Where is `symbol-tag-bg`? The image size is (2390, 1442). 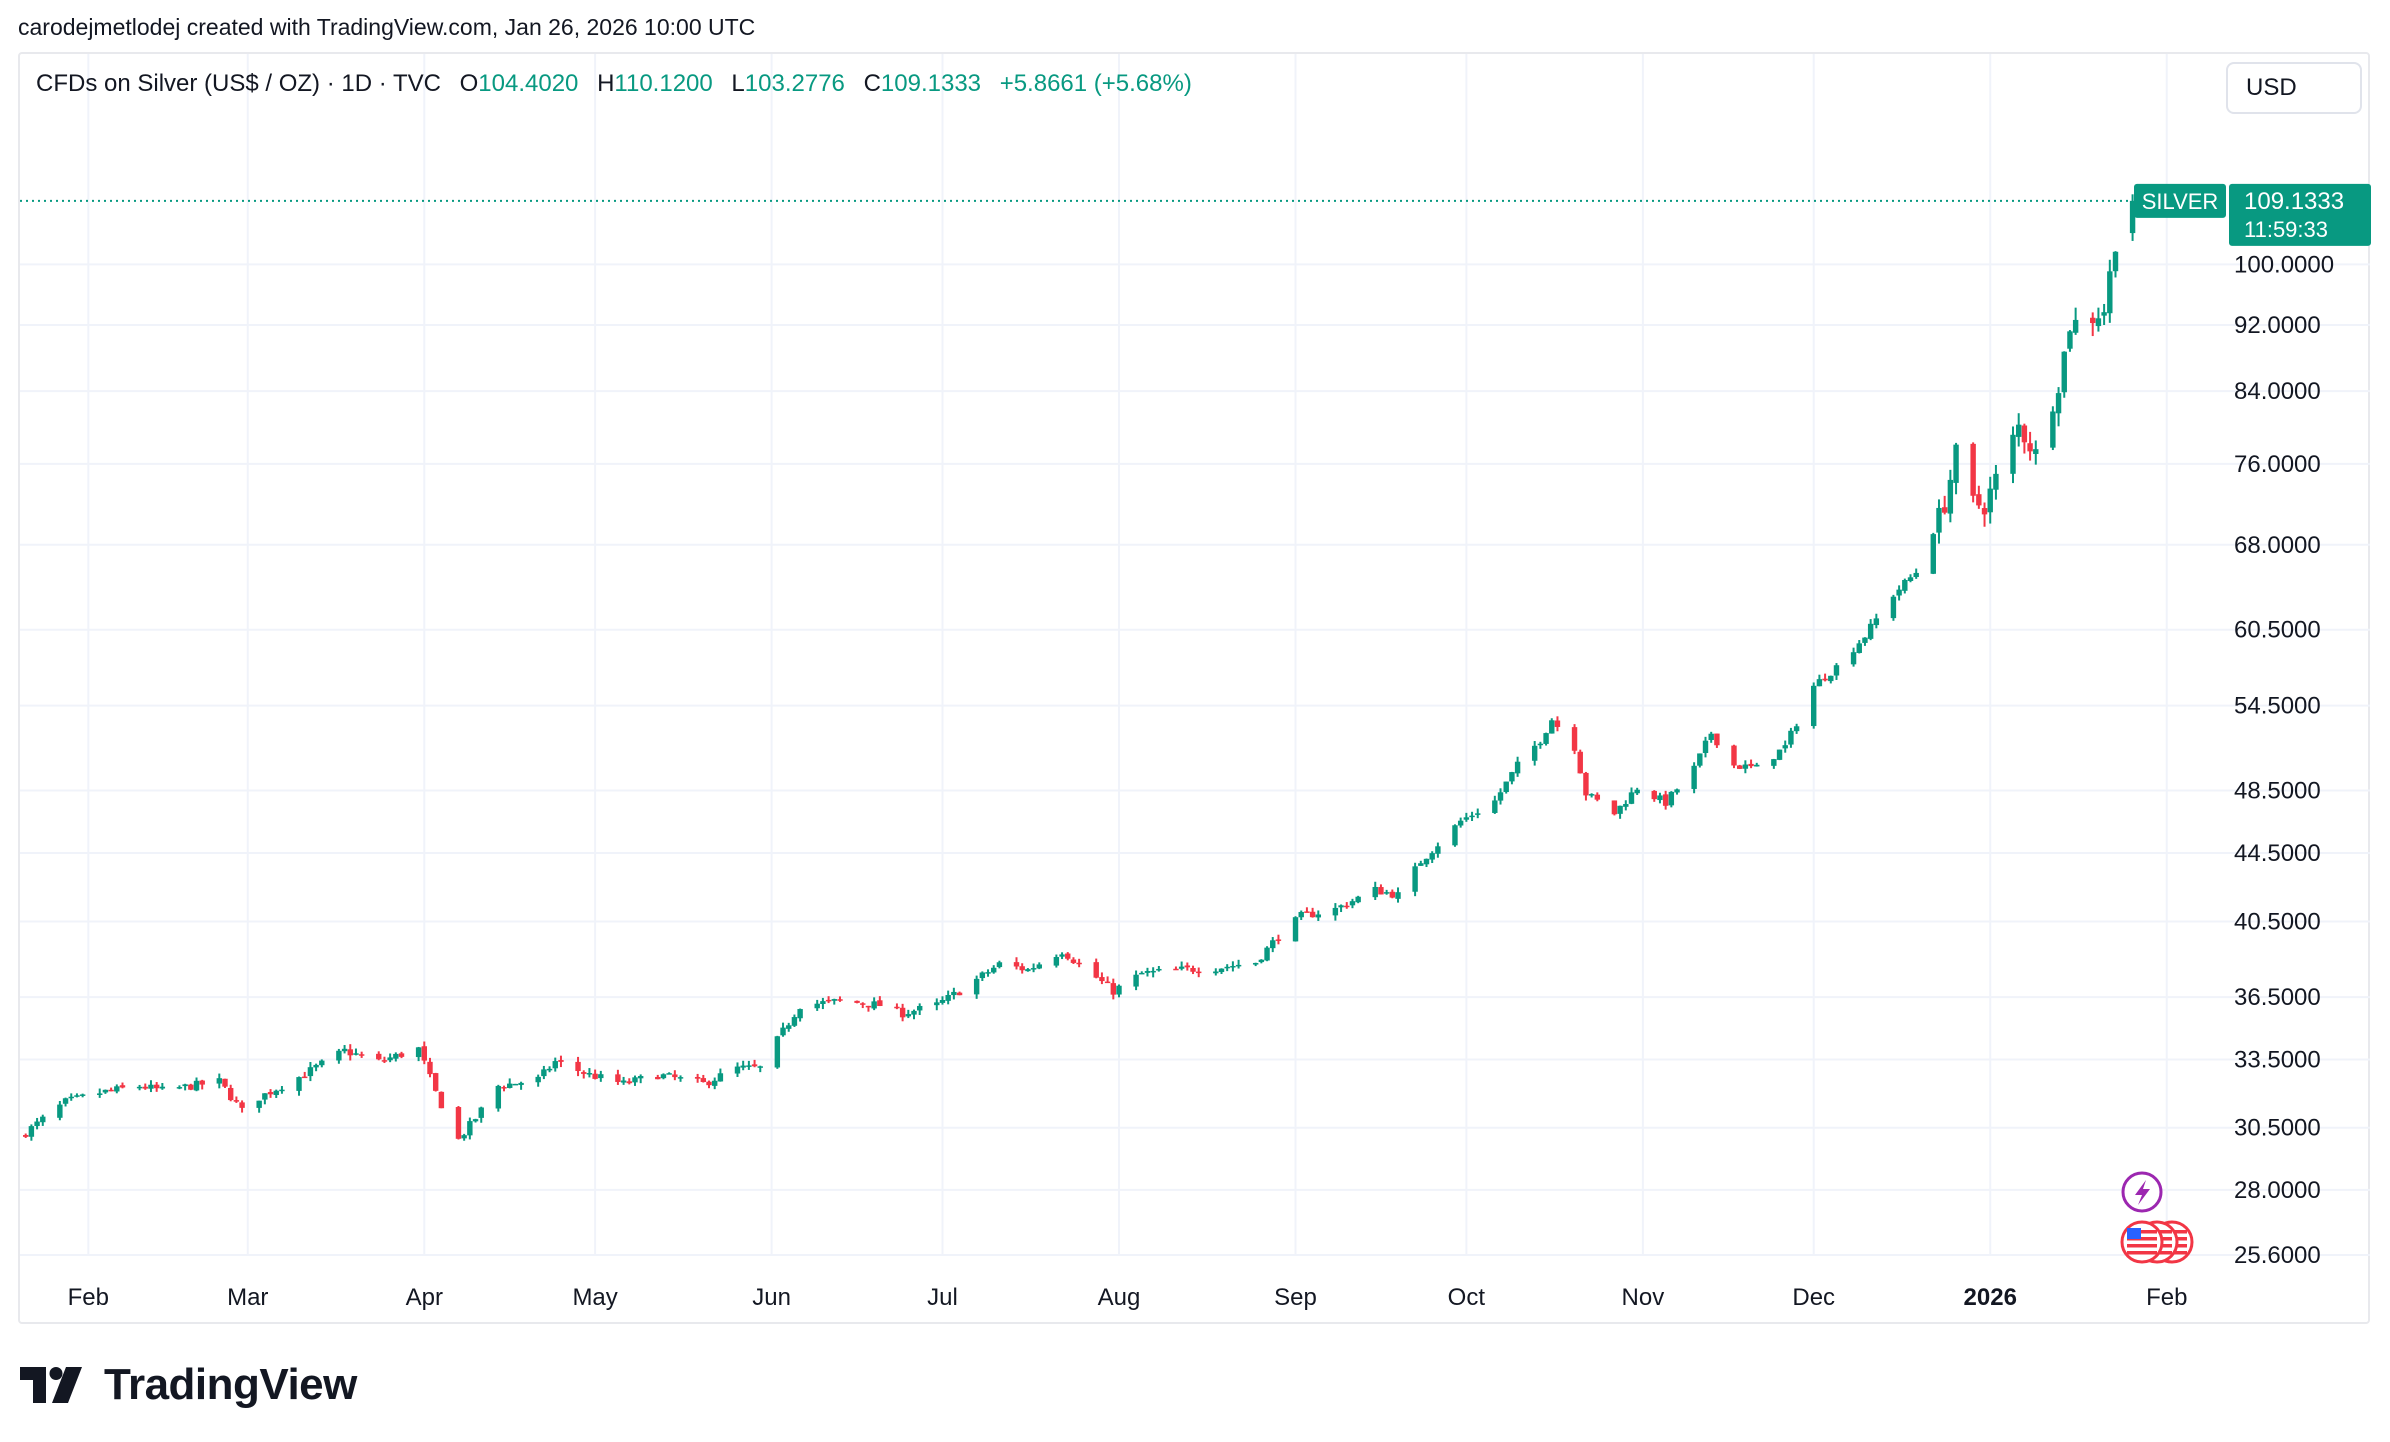
symbol-tag-bg is located at coordinates (2180, 200).